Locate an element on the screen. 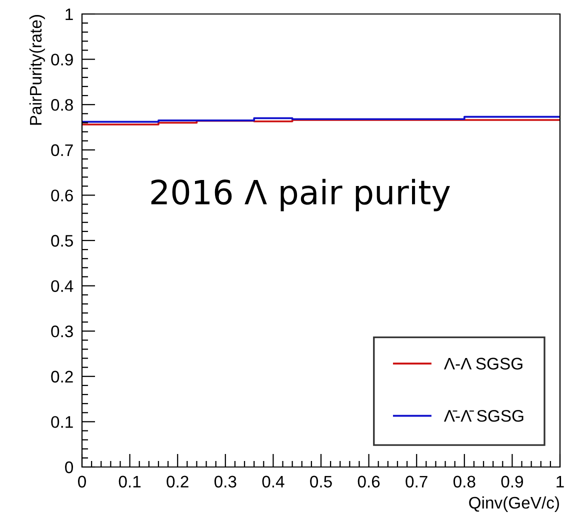 The height and width of the screenshot is (519, 577). y-tick-label: 0.9 is located at coordinates (62, 60).